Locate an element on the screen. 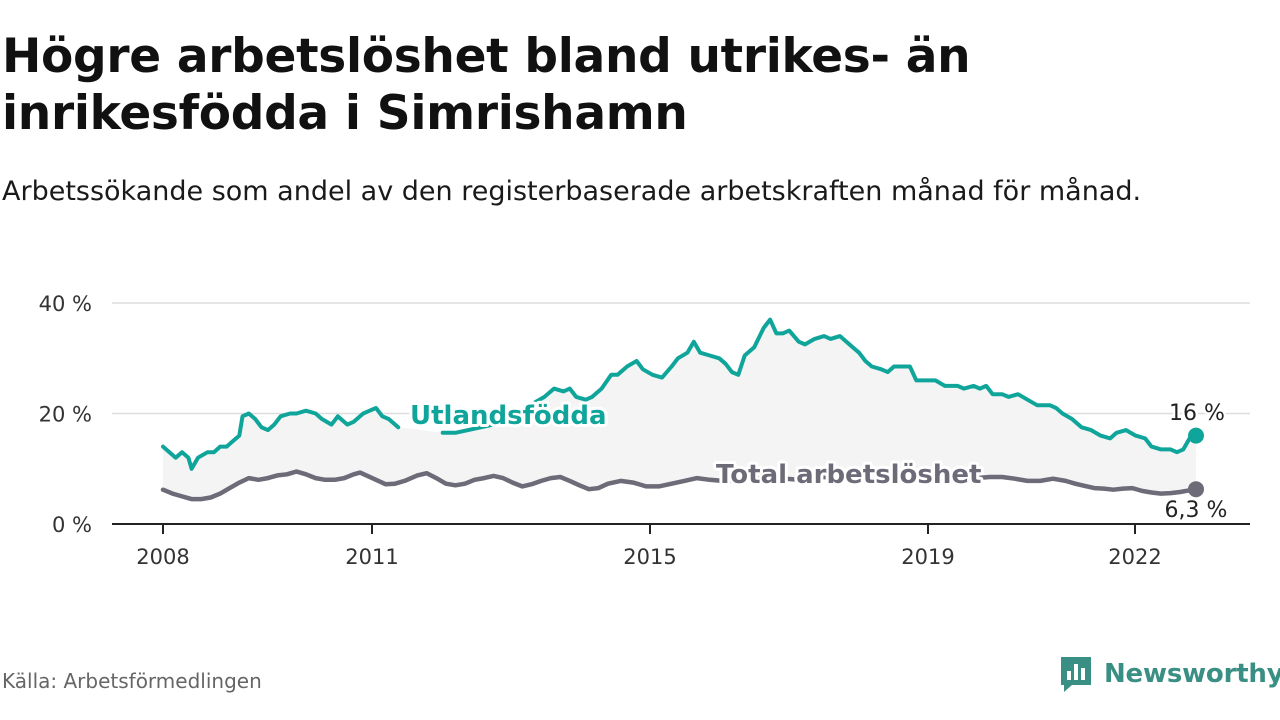 This screenshot has height=720, width=1280. end-value-utlandsfodda: 16 % is located at coordinates (1197, 413).